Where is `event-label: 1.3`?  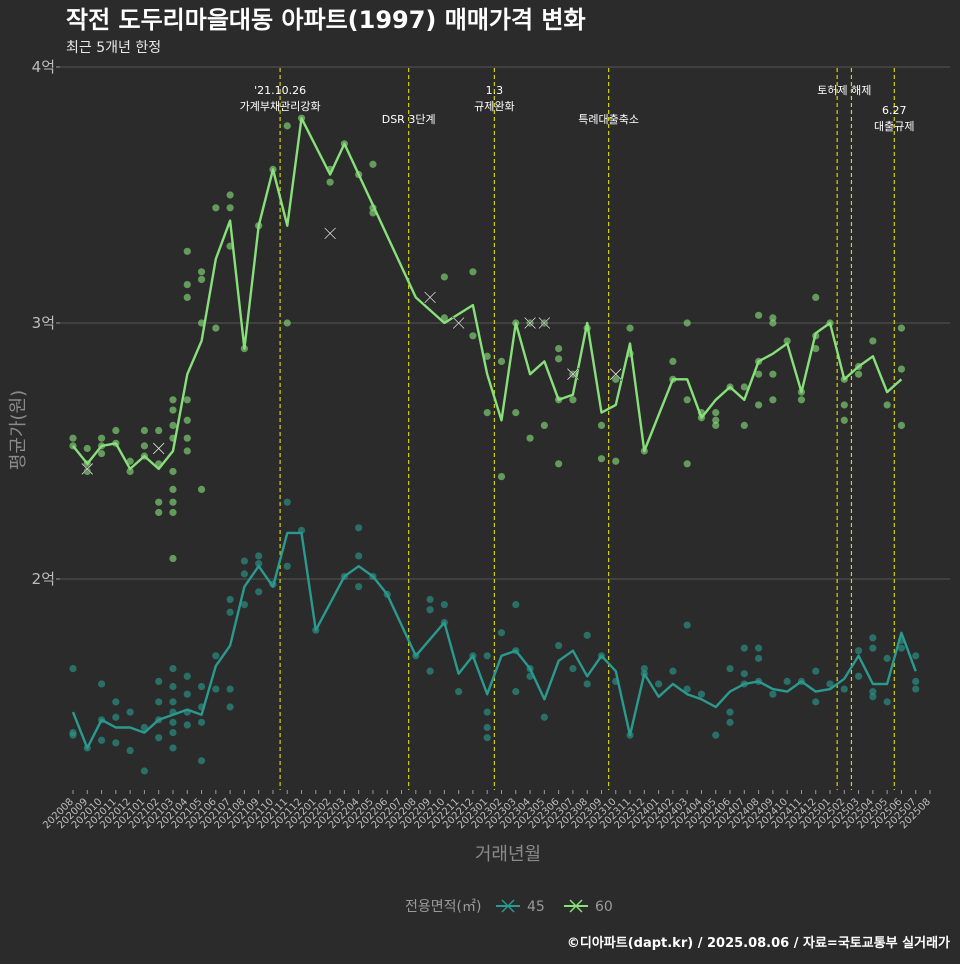
event-label: 1.3 is located at coordinates (495, 90).